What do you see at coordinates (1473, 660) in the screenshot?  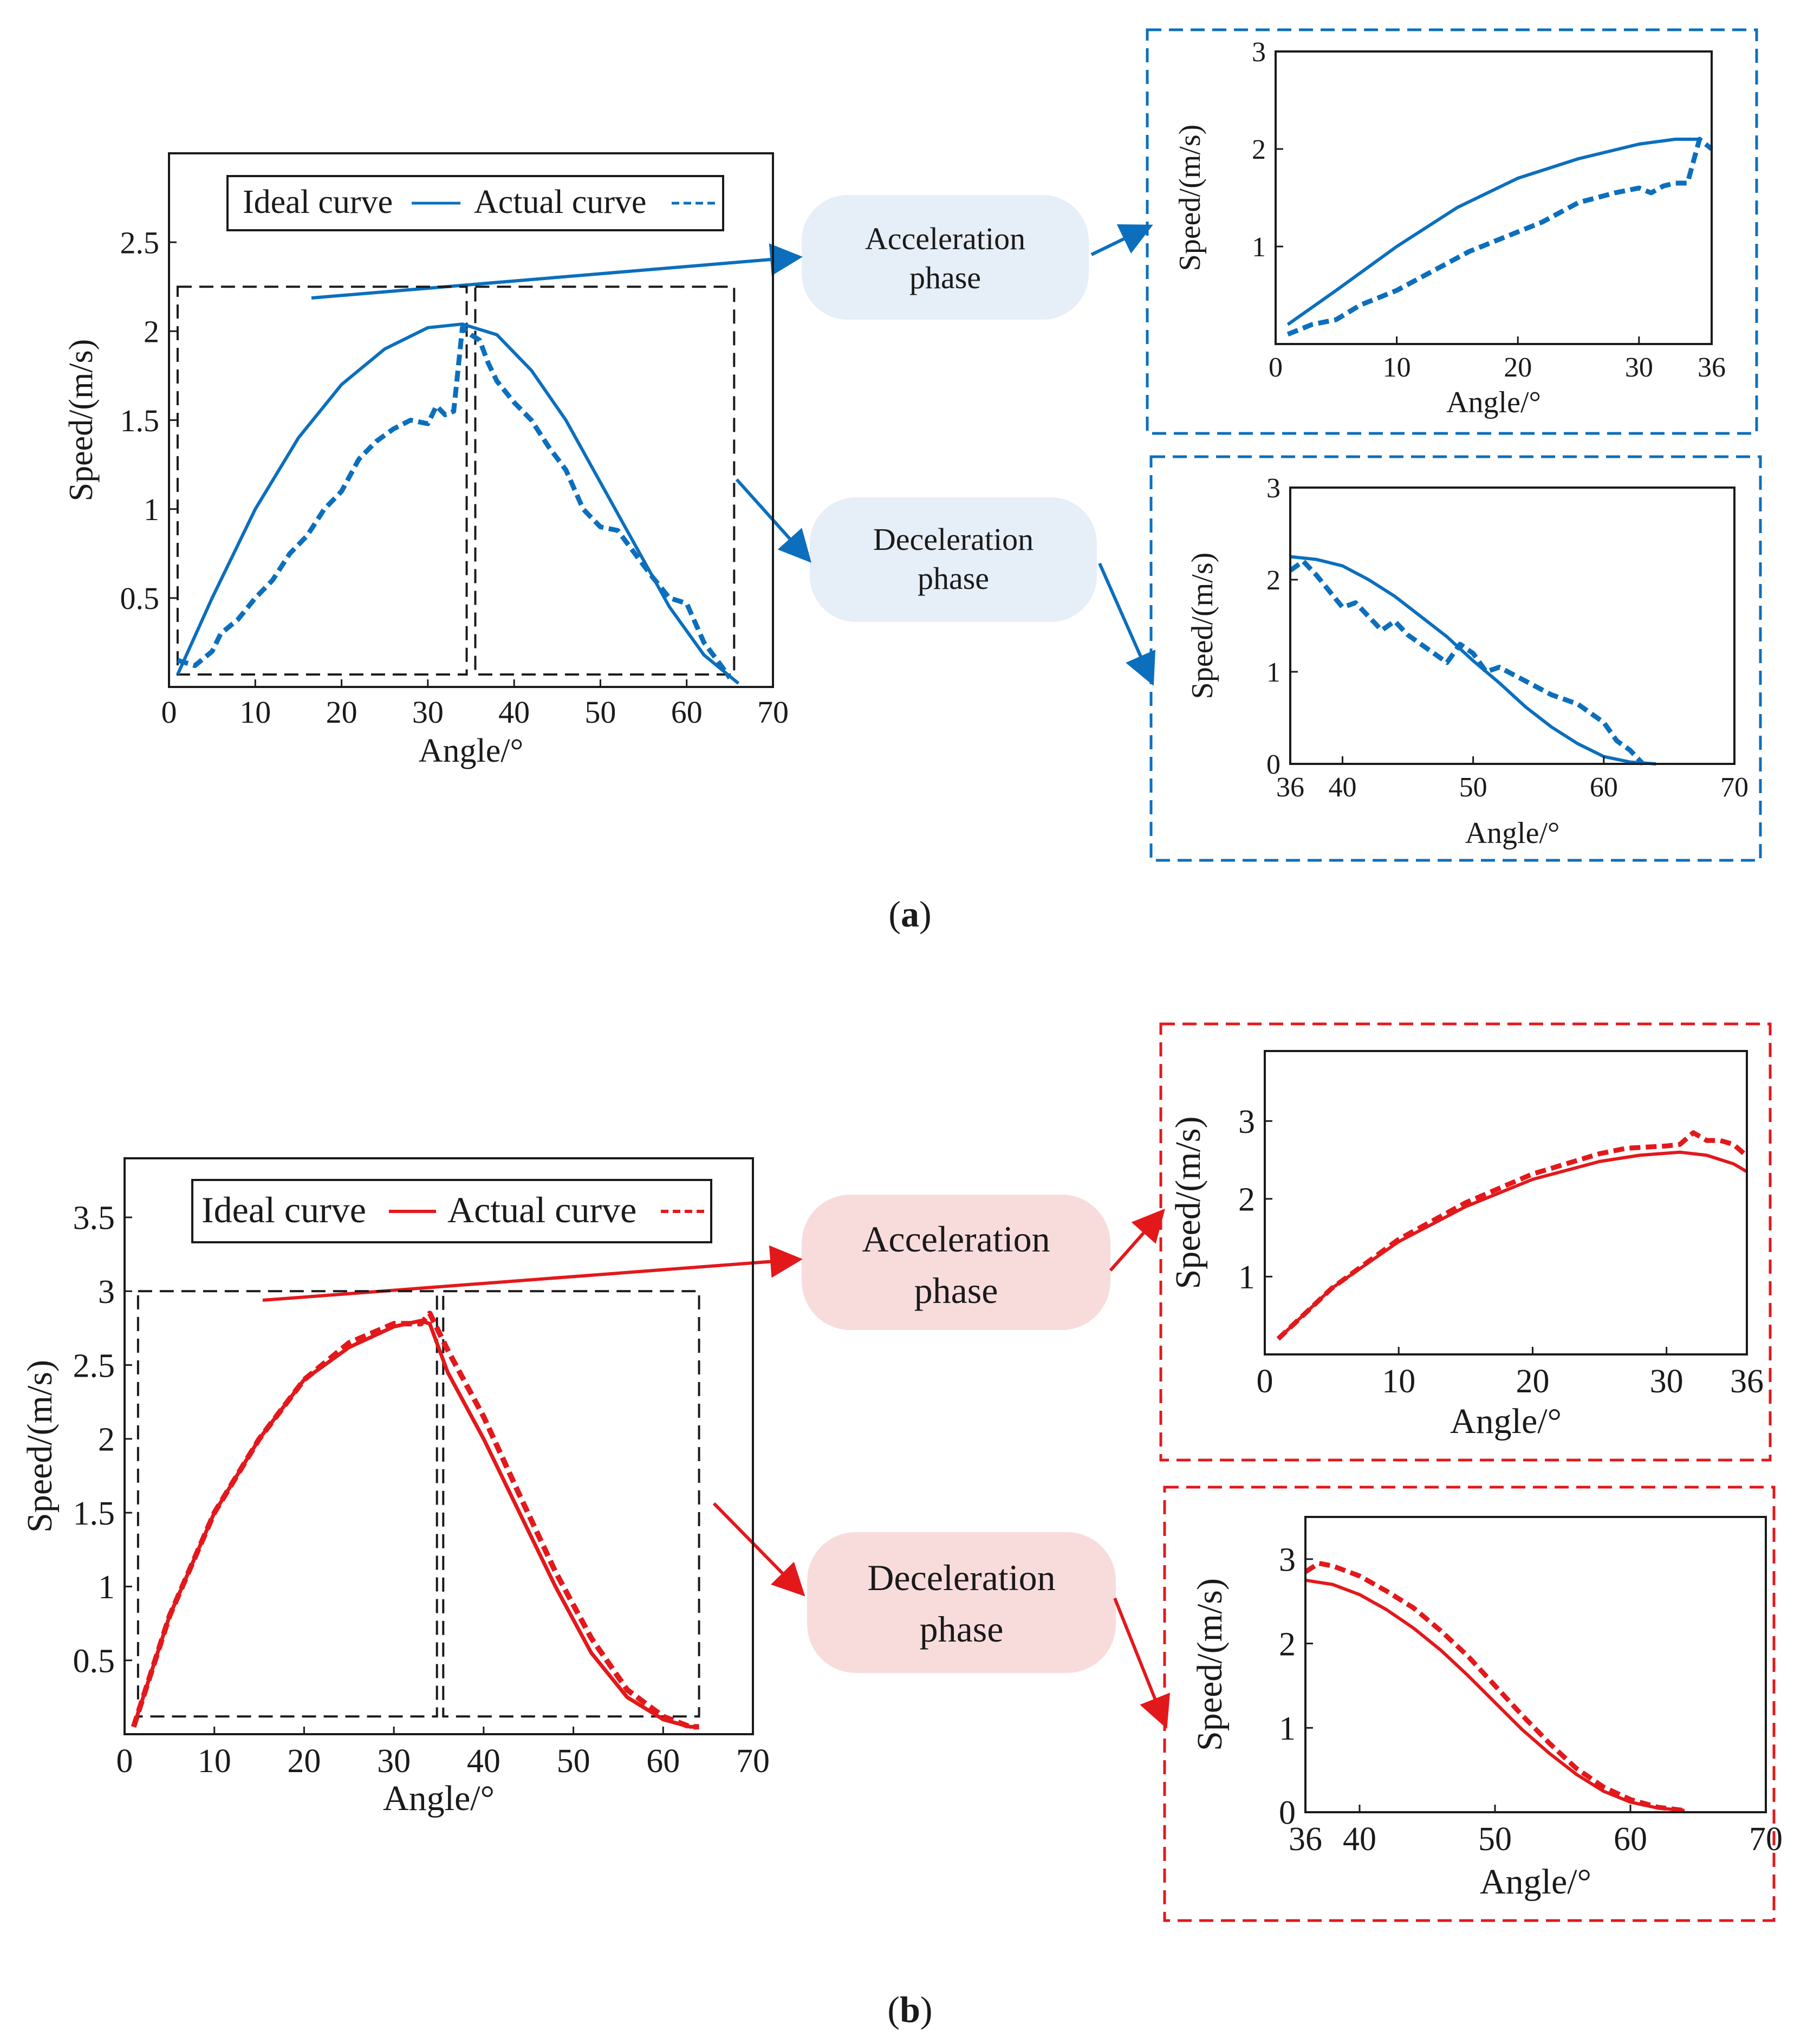 I see `a-decel-series-ideal-line` at bounding box center [1473, 660].